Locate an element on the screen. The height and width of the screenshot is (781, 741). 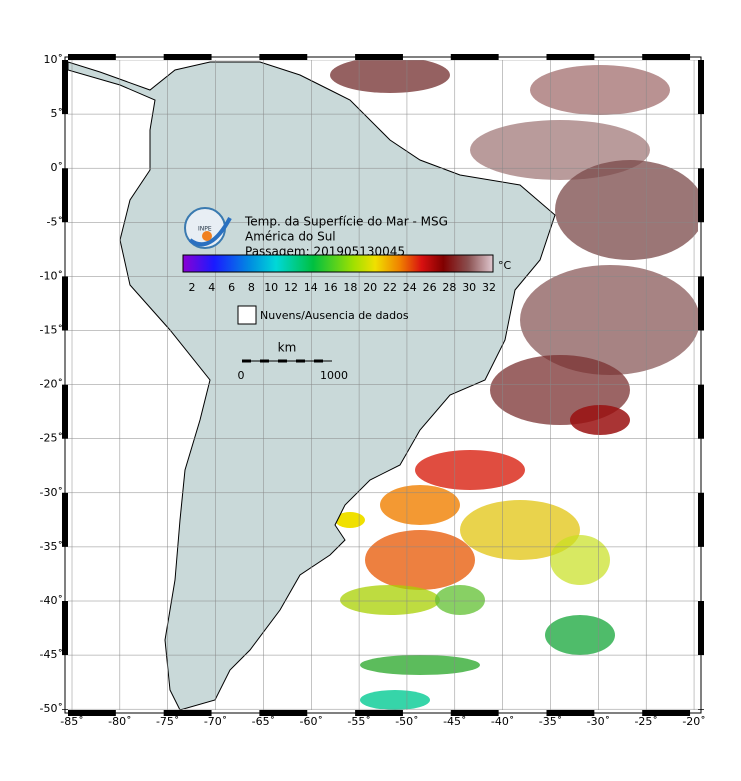
longitude-label: -55˚ is located at coordinates (358, 721).